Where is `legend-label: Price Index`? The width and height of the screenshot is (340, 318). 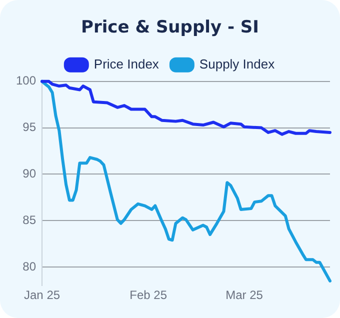 legend-label: Price Index is located at coordinates (127, 64).